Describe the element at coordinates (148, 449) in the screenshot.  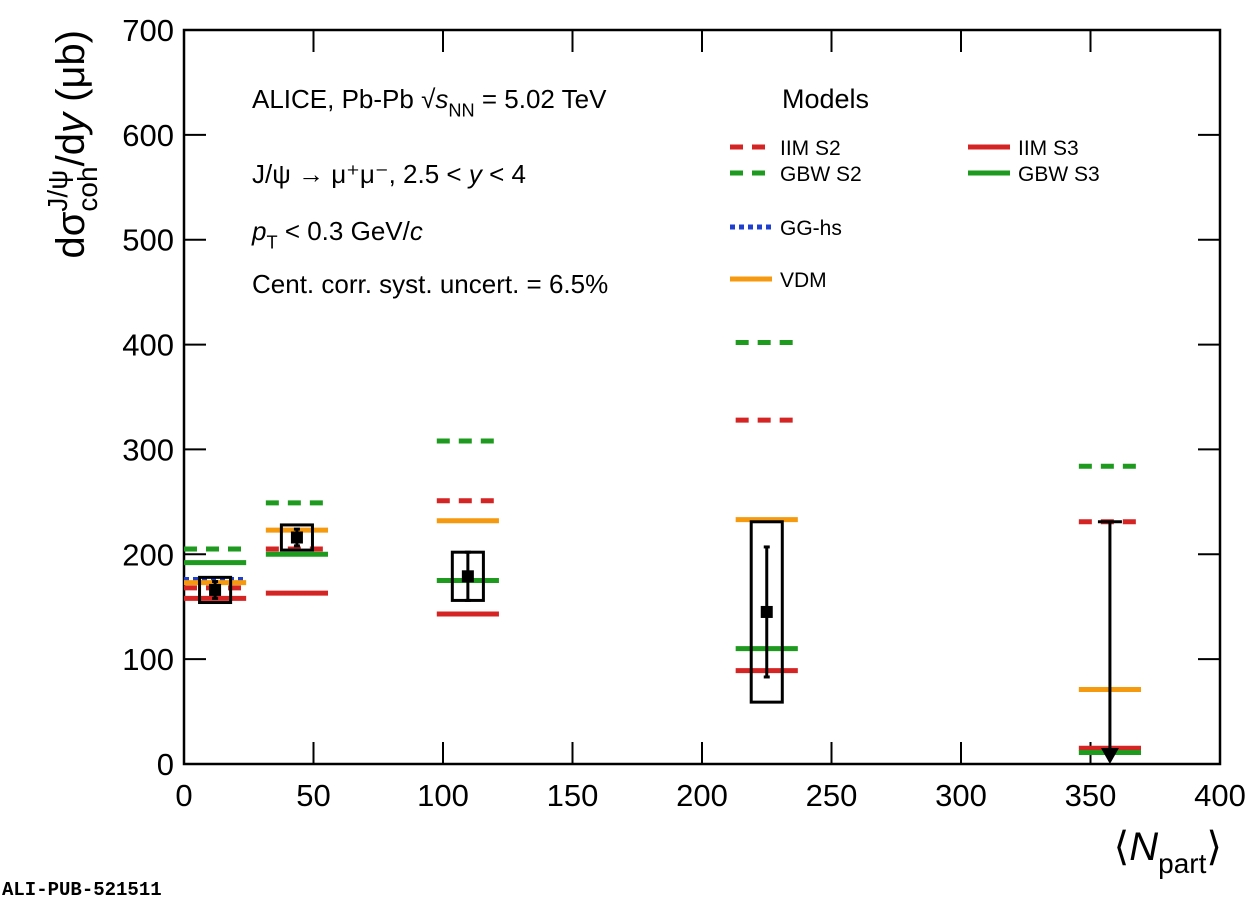
I see `y-tick-label: 300` at that location.